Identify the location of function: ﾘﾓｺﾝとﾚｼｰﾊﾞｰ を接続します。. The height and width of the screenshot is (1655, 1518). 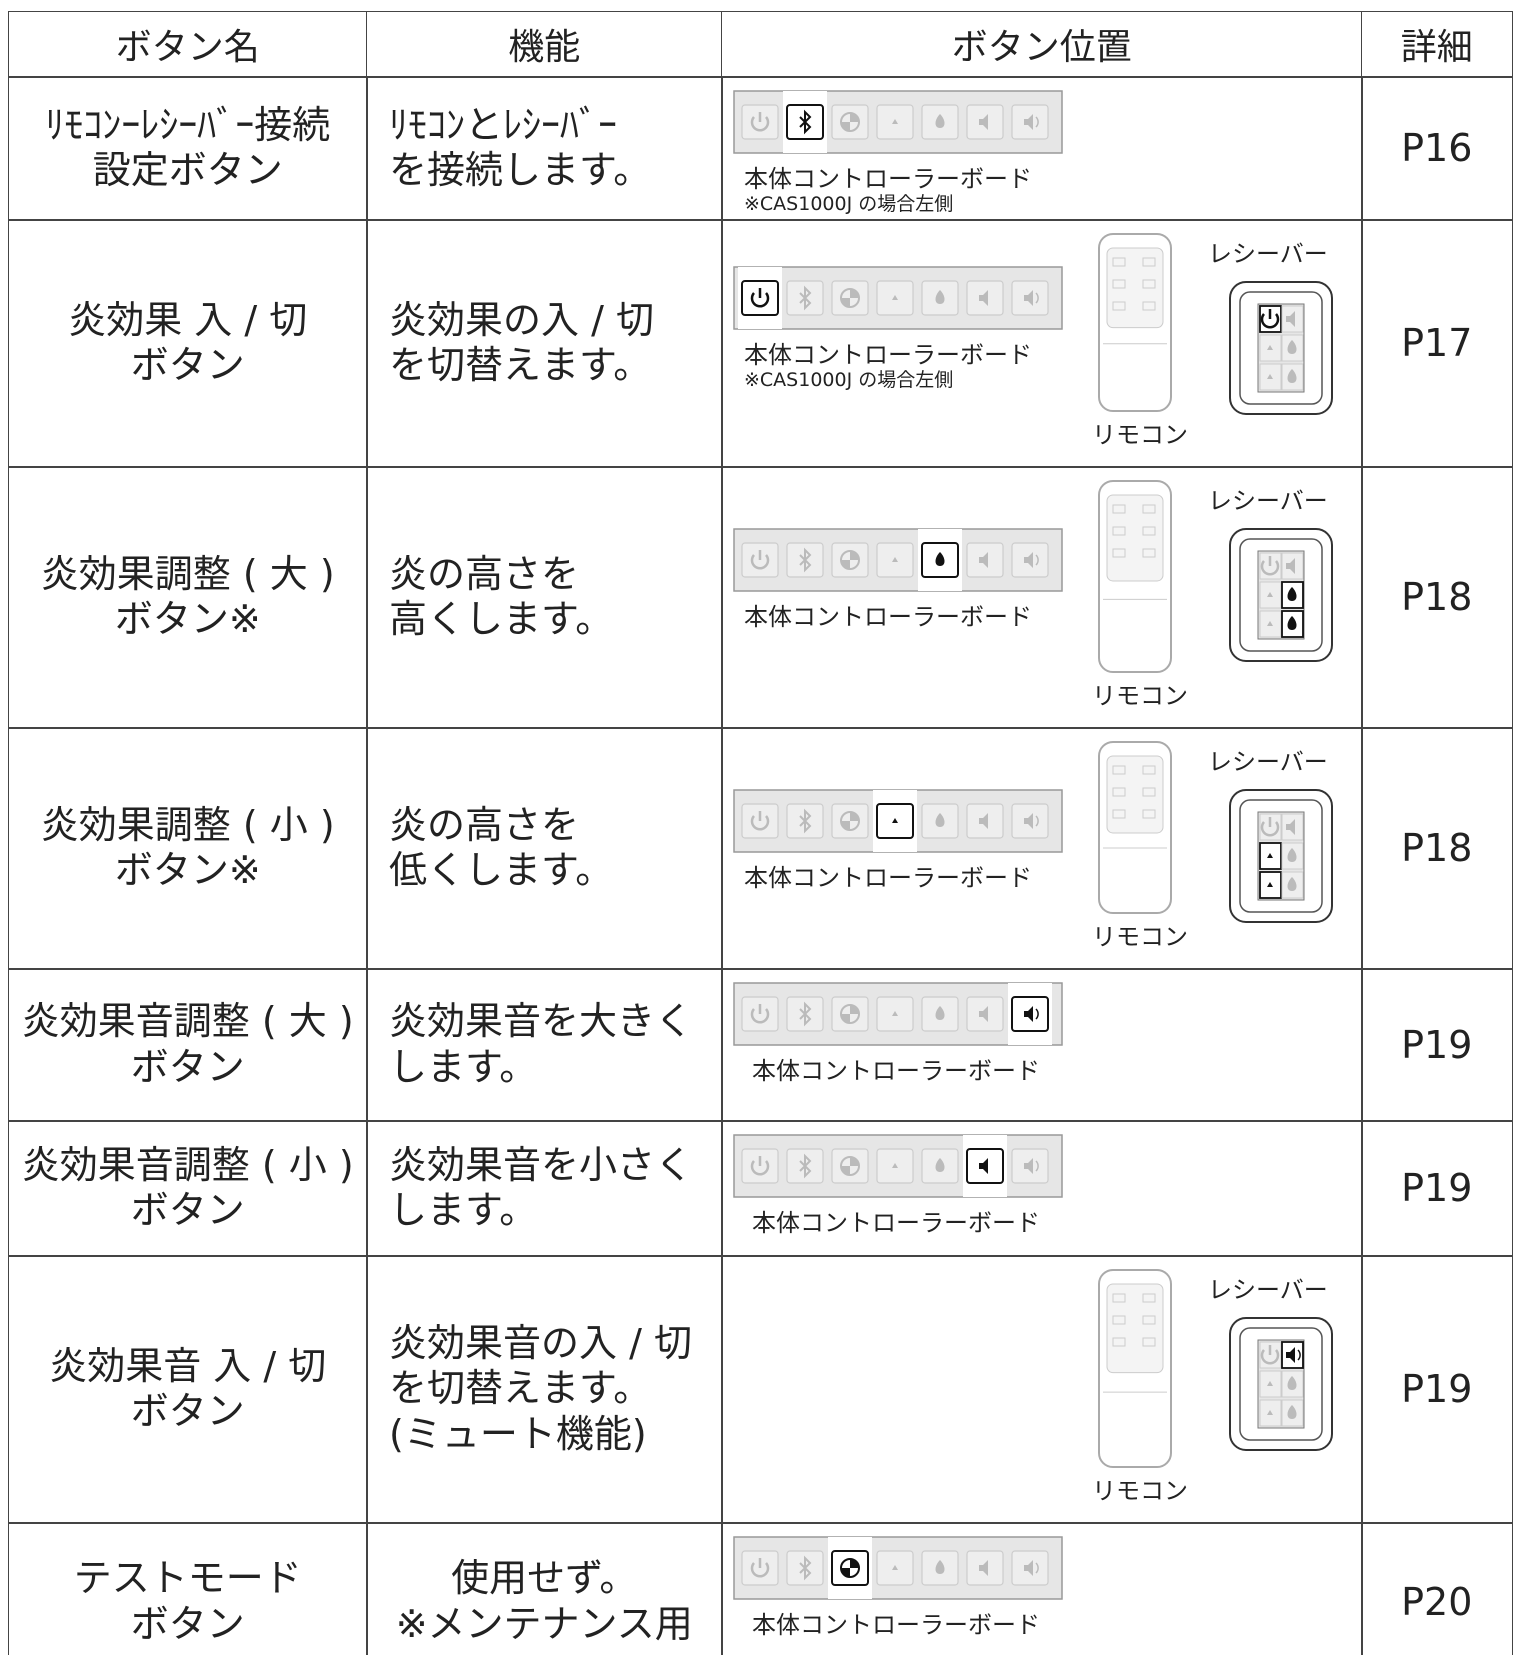
(544, 148).